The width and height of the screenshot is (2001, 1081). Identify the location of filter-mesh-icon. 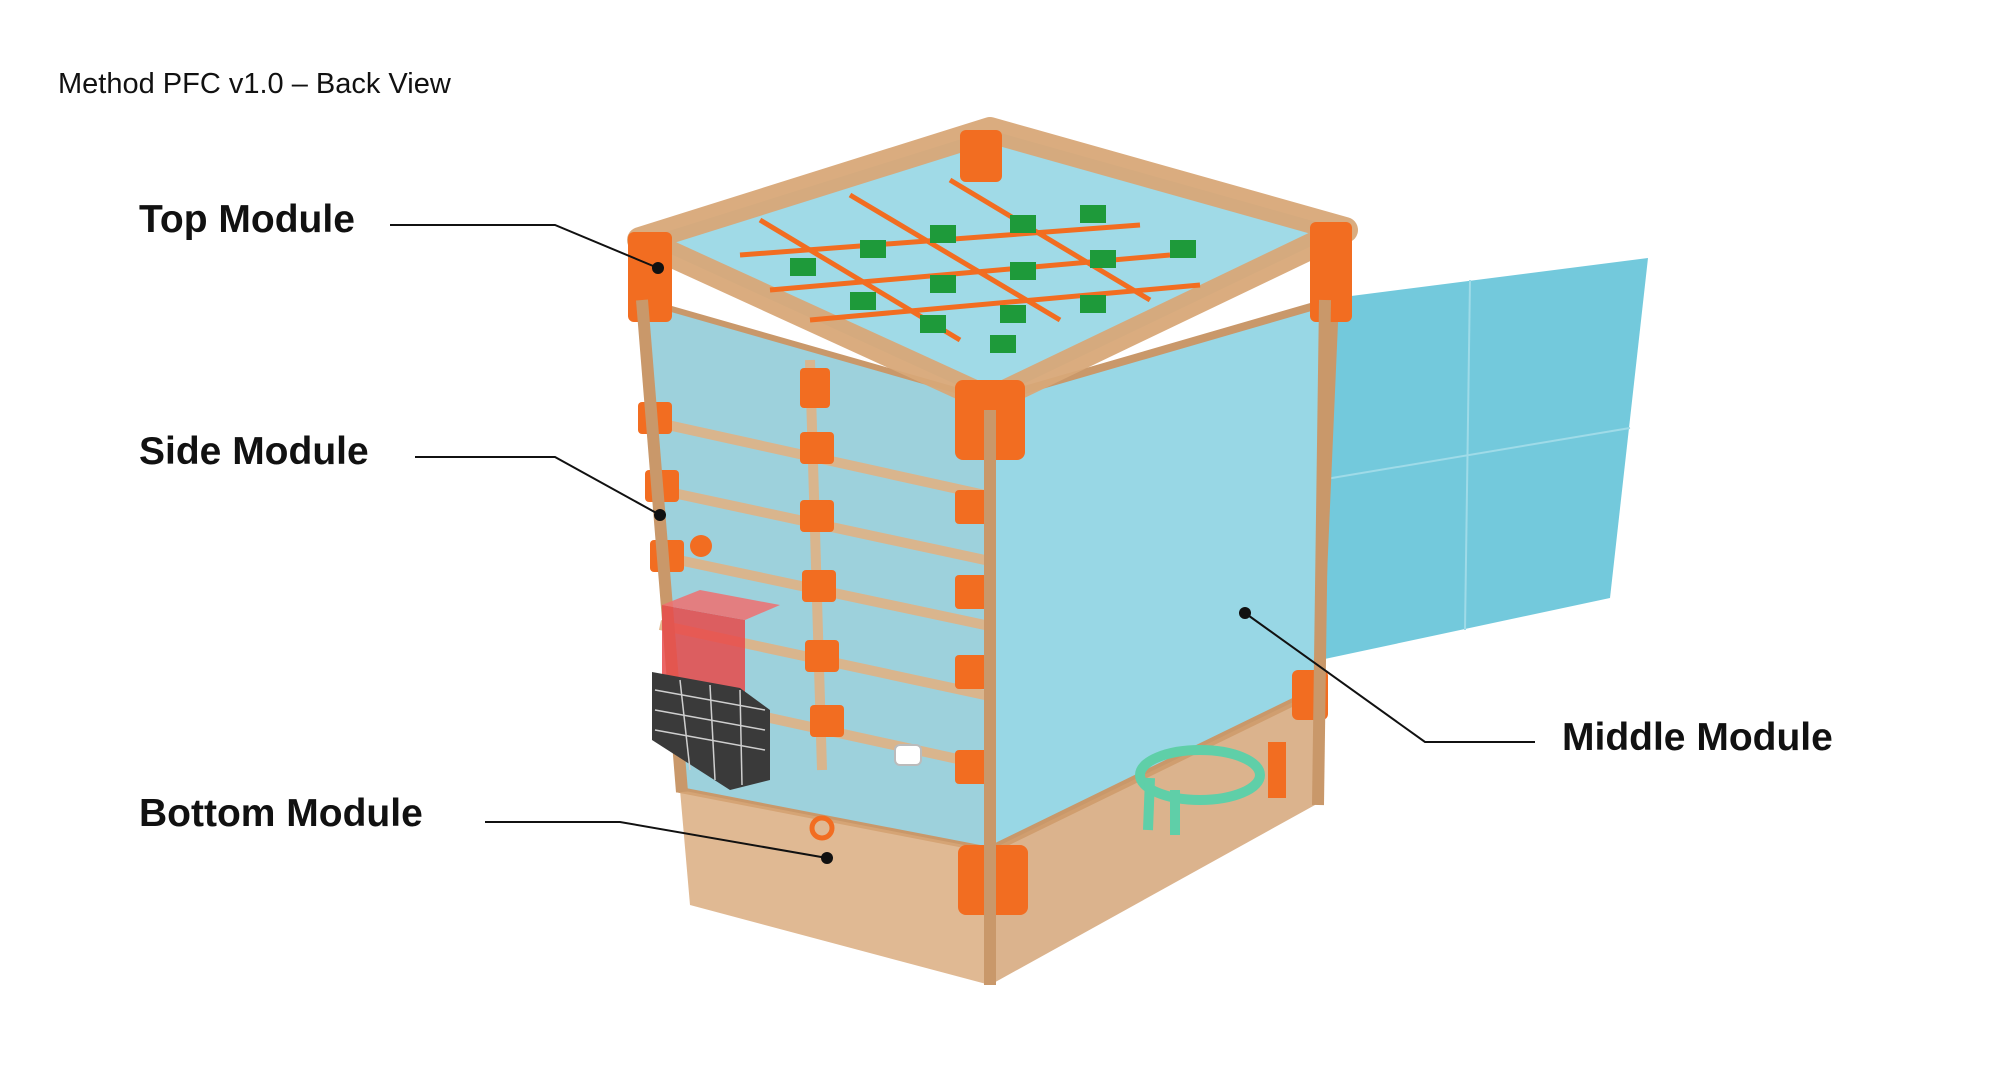
(711, 731).